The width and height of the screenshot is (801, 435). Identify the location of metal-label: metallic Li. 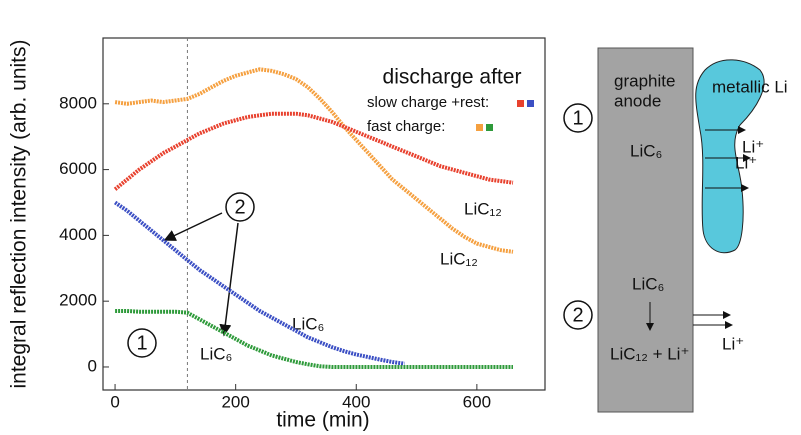
(750, 86).